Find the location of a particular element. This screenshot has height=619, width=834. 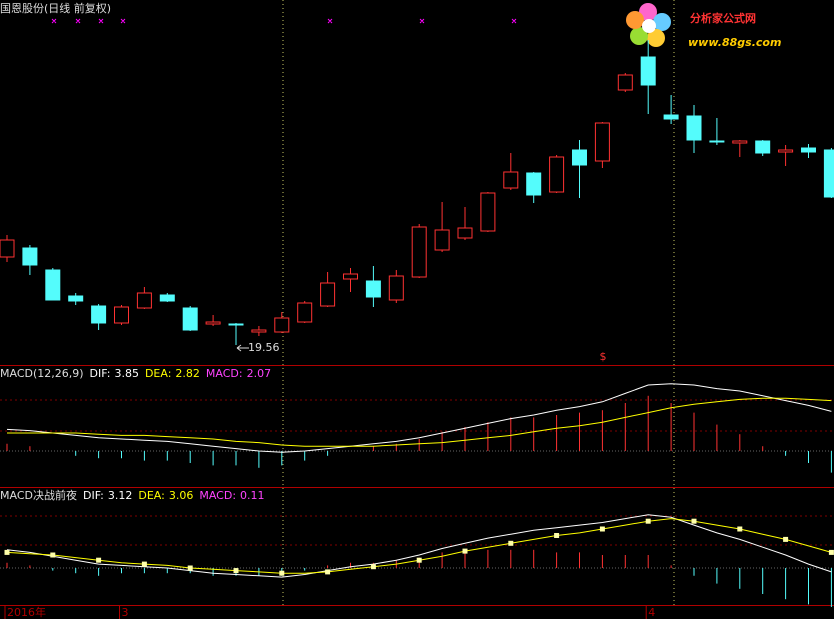

legend-value: 0.11 is located at coordinates (252, 495).